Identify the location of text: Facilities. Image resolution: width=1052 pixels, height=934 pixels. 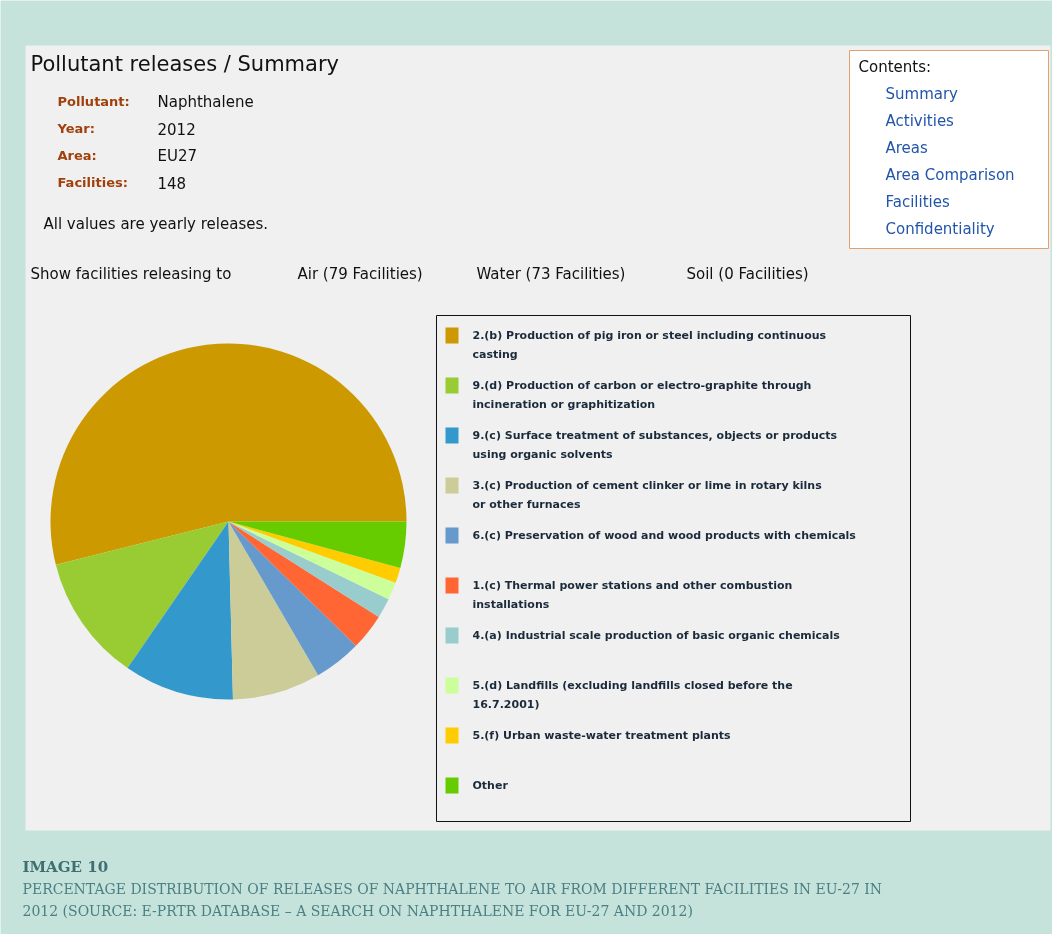
(917, 201).